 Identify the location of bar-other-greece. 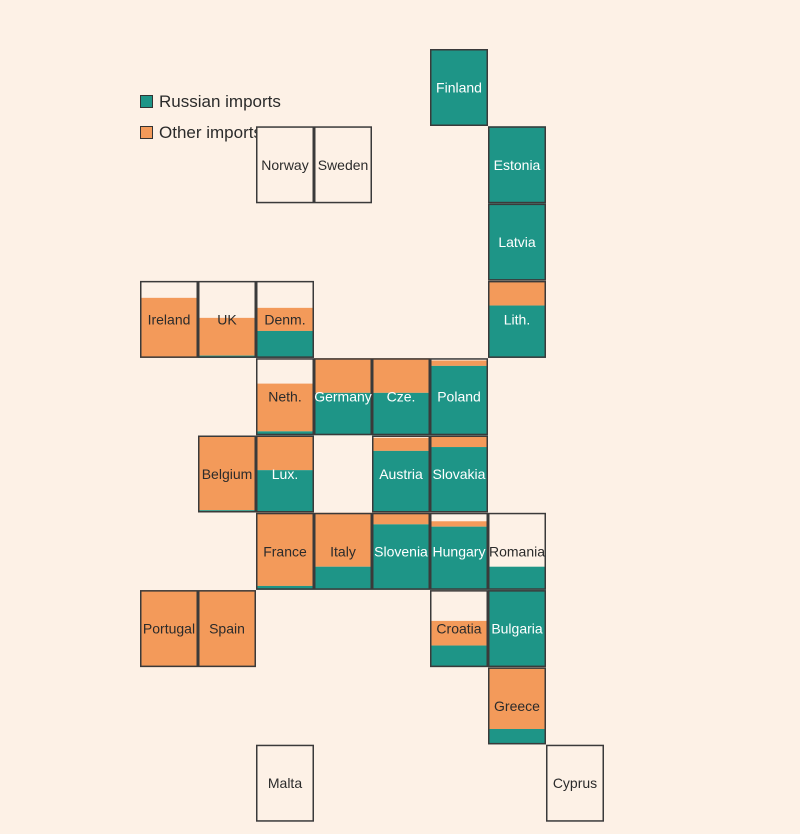
(517, 698).